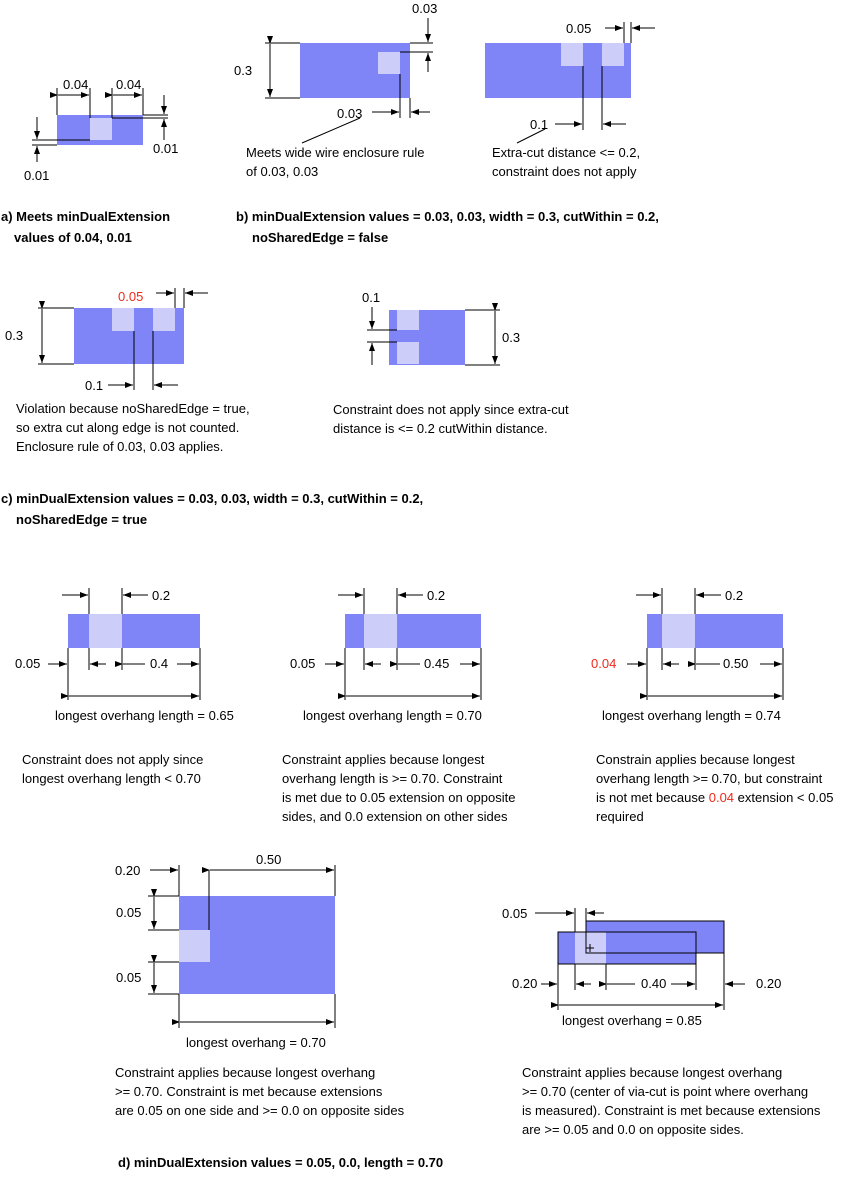 The height and width of the screenshot is (1182, 866). I want to click on note-b1-line2: of 0.03, 0.03, so click(282, 171).